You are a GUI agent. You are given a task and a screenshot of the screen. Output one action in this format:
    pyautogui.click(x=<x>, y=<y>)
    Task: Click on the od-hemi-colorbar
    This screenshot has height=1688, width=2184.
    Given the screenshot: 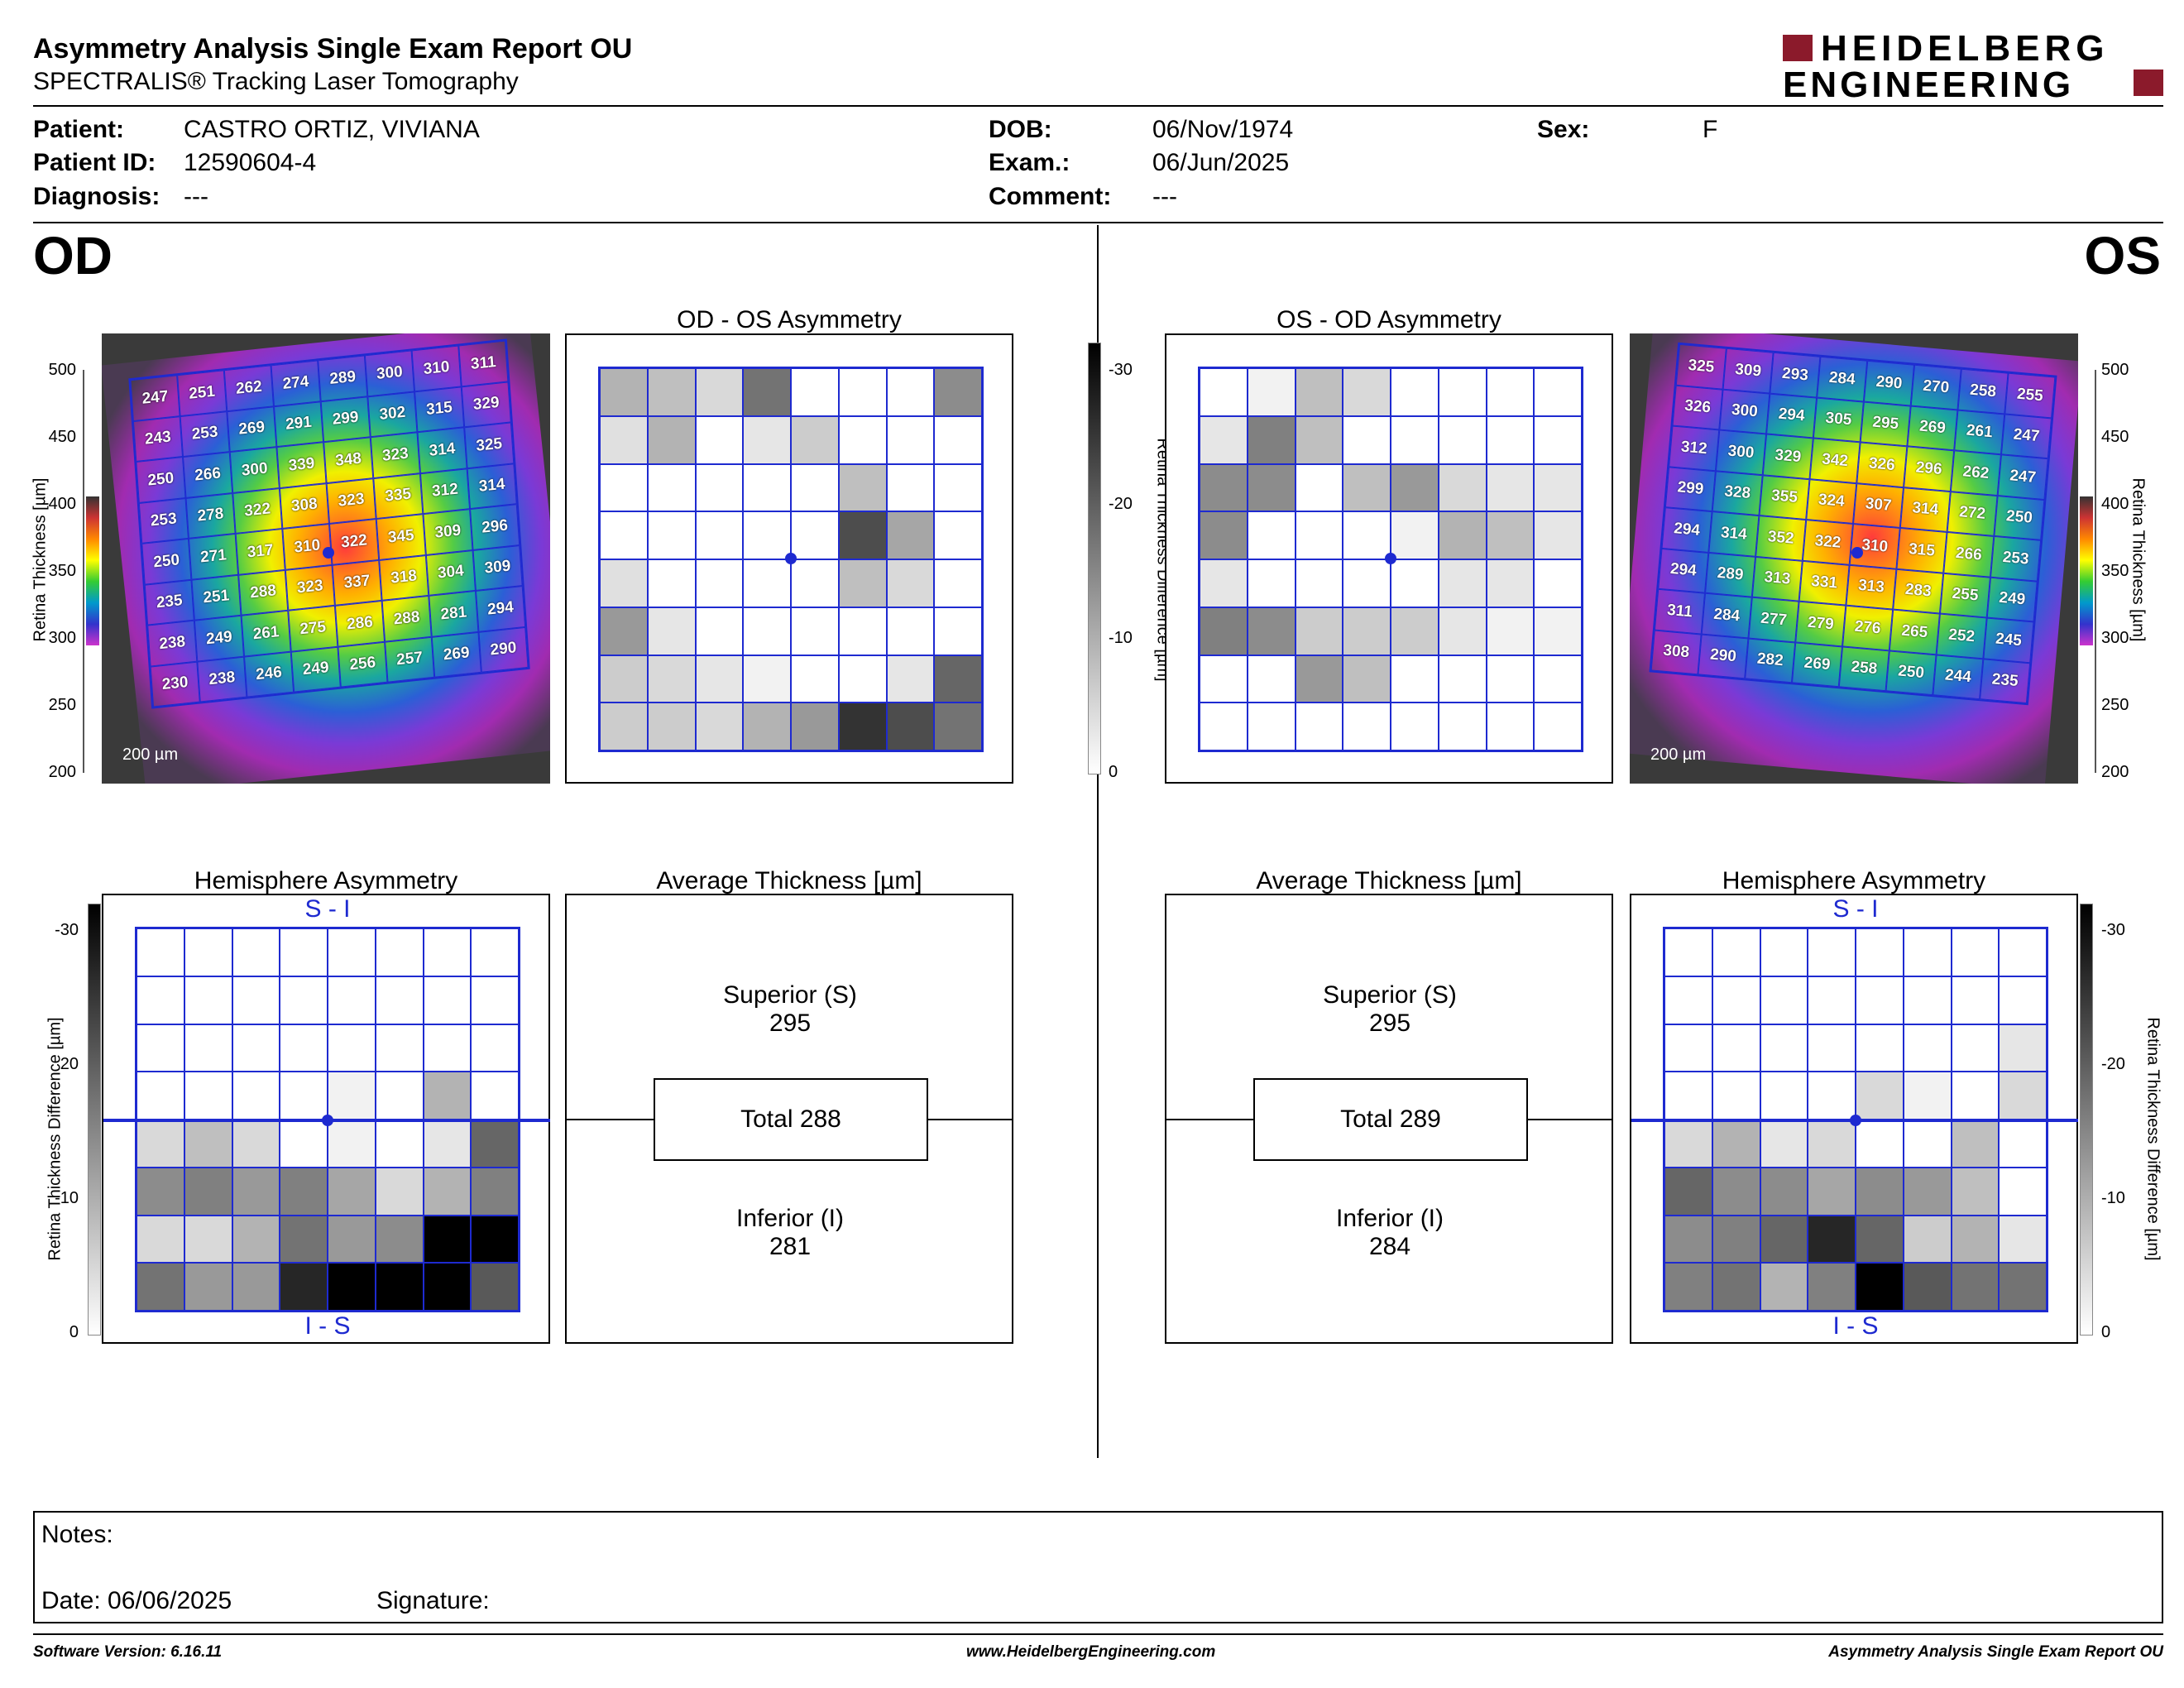 What is the action you would take?
    pyautogui.click(x=94, y=1120)
    